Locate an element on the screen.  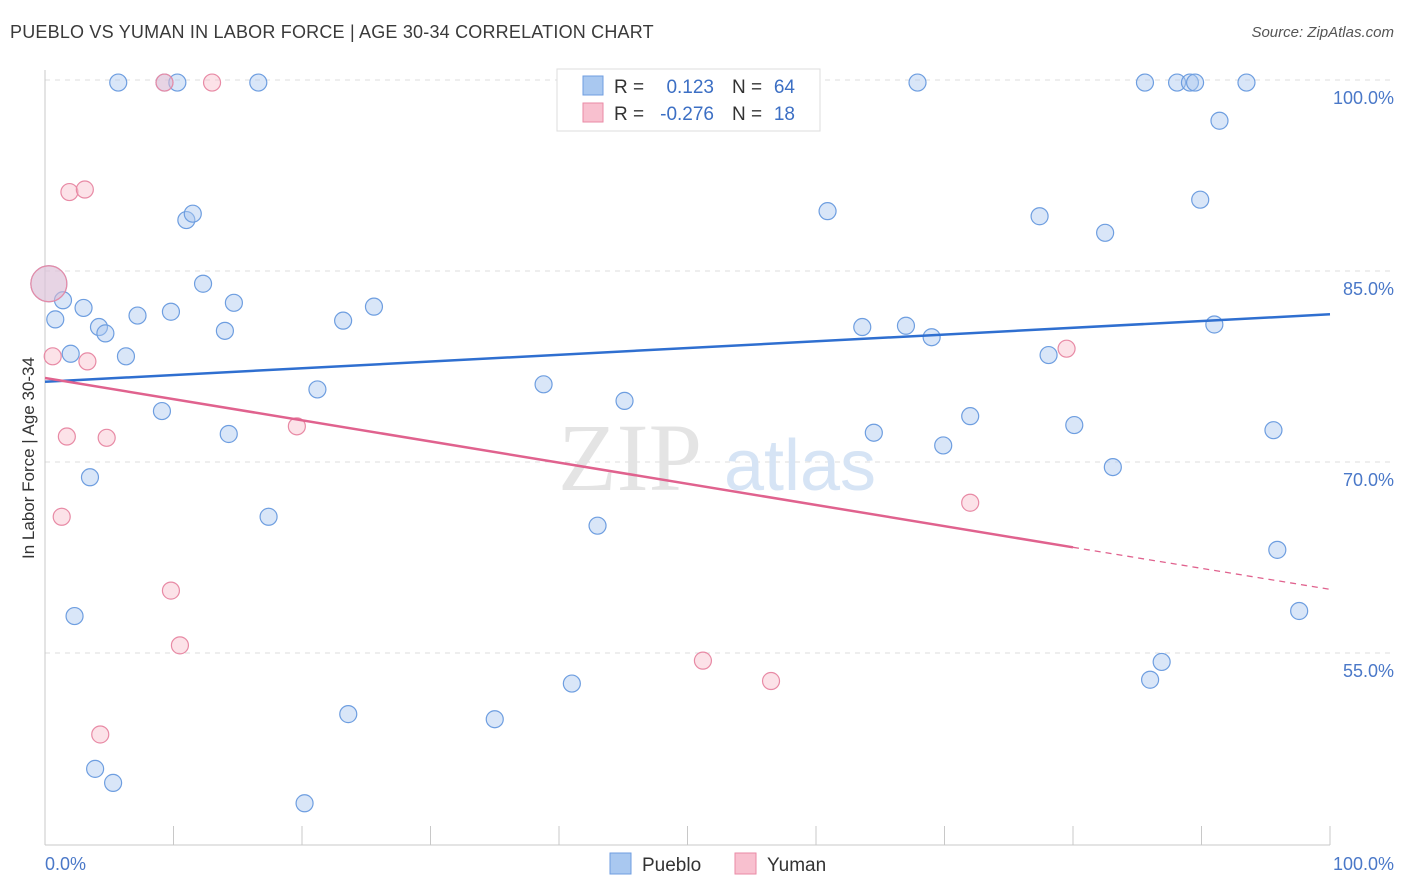
legend-n-label-yuman: N = is located at coordinates (747, 114).